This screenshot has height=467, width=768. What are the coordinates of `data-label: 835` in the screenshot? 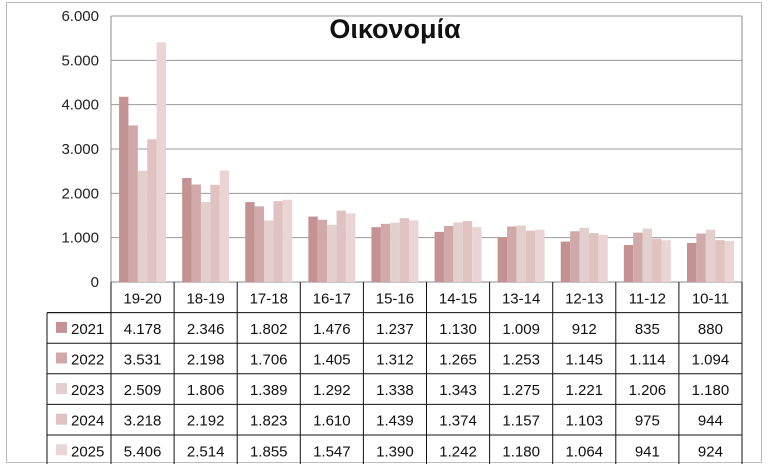 It's located at (647, 329).